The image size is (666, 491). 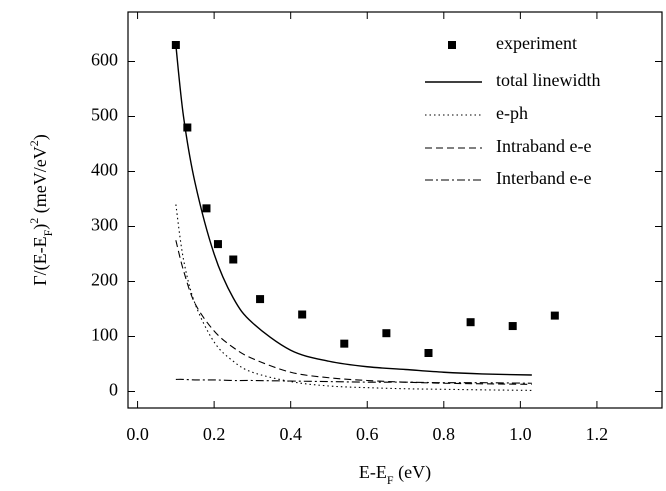 I want to click on legend-label: experiment, so click(x=536, y=43).